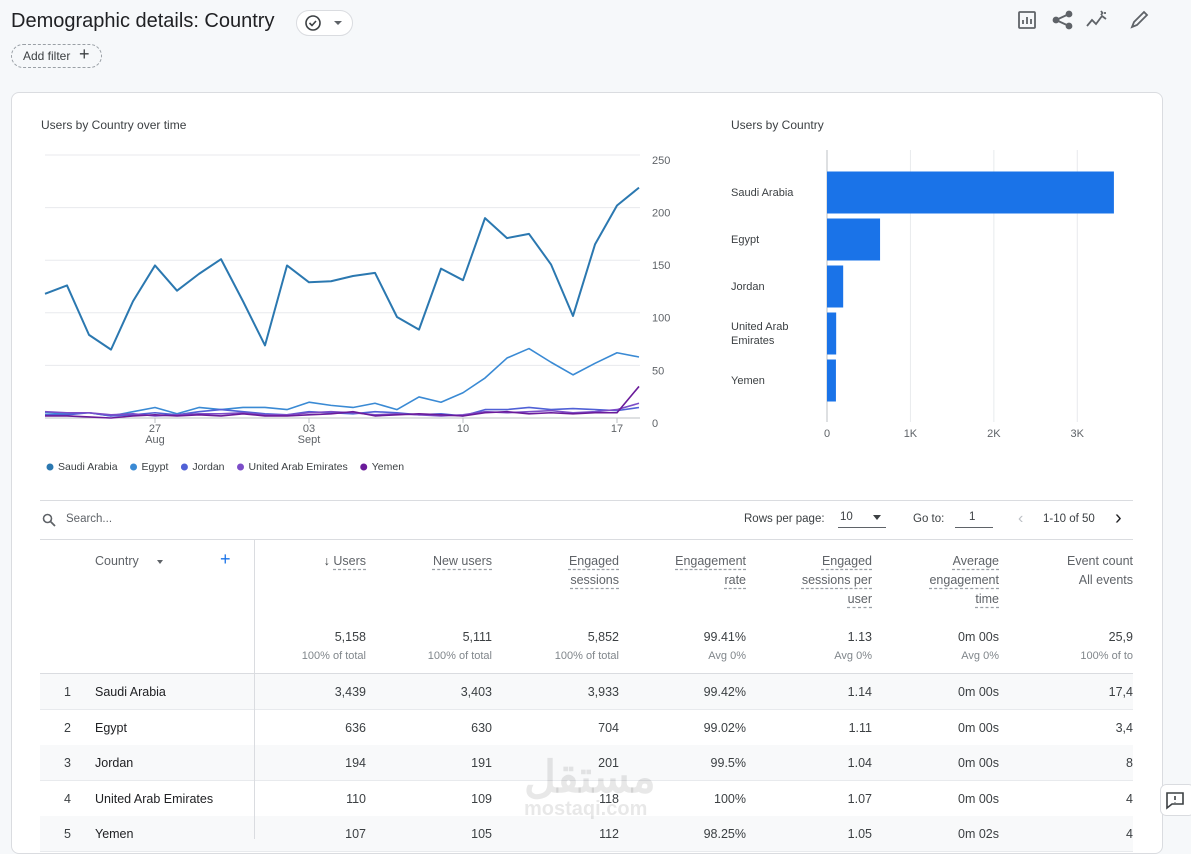 The height and width of the screenshot is (854, 1191). Describe the element at coordinates (860, 692) in the screenshot. I see `row-value: 1.14` at that location.